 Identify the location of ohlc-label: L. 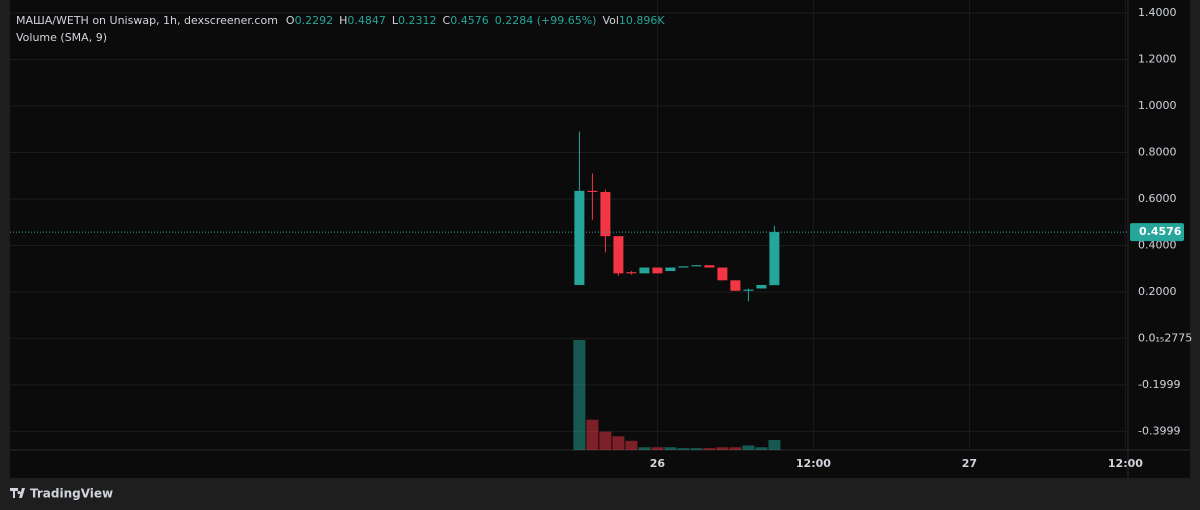
(395, 20).